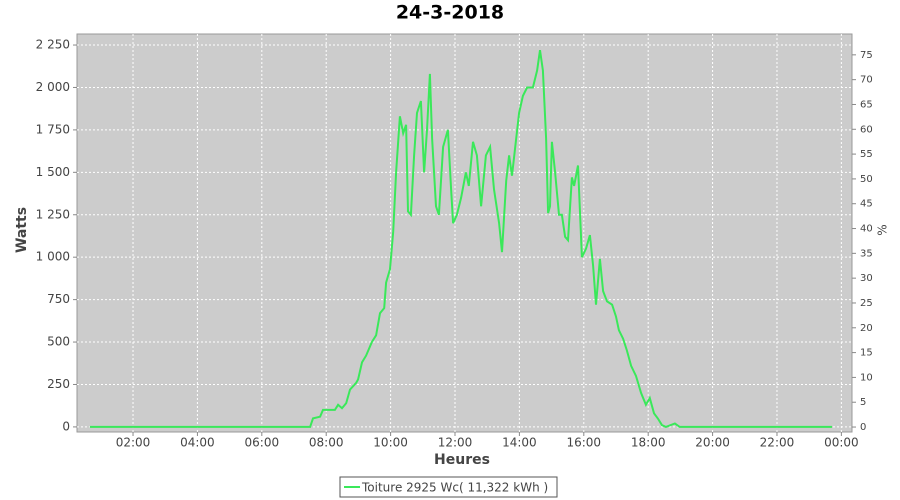  Describe the element at coordinates (712, 443) in the screenshot. I see `x-tick-label: 20:00` at that location.